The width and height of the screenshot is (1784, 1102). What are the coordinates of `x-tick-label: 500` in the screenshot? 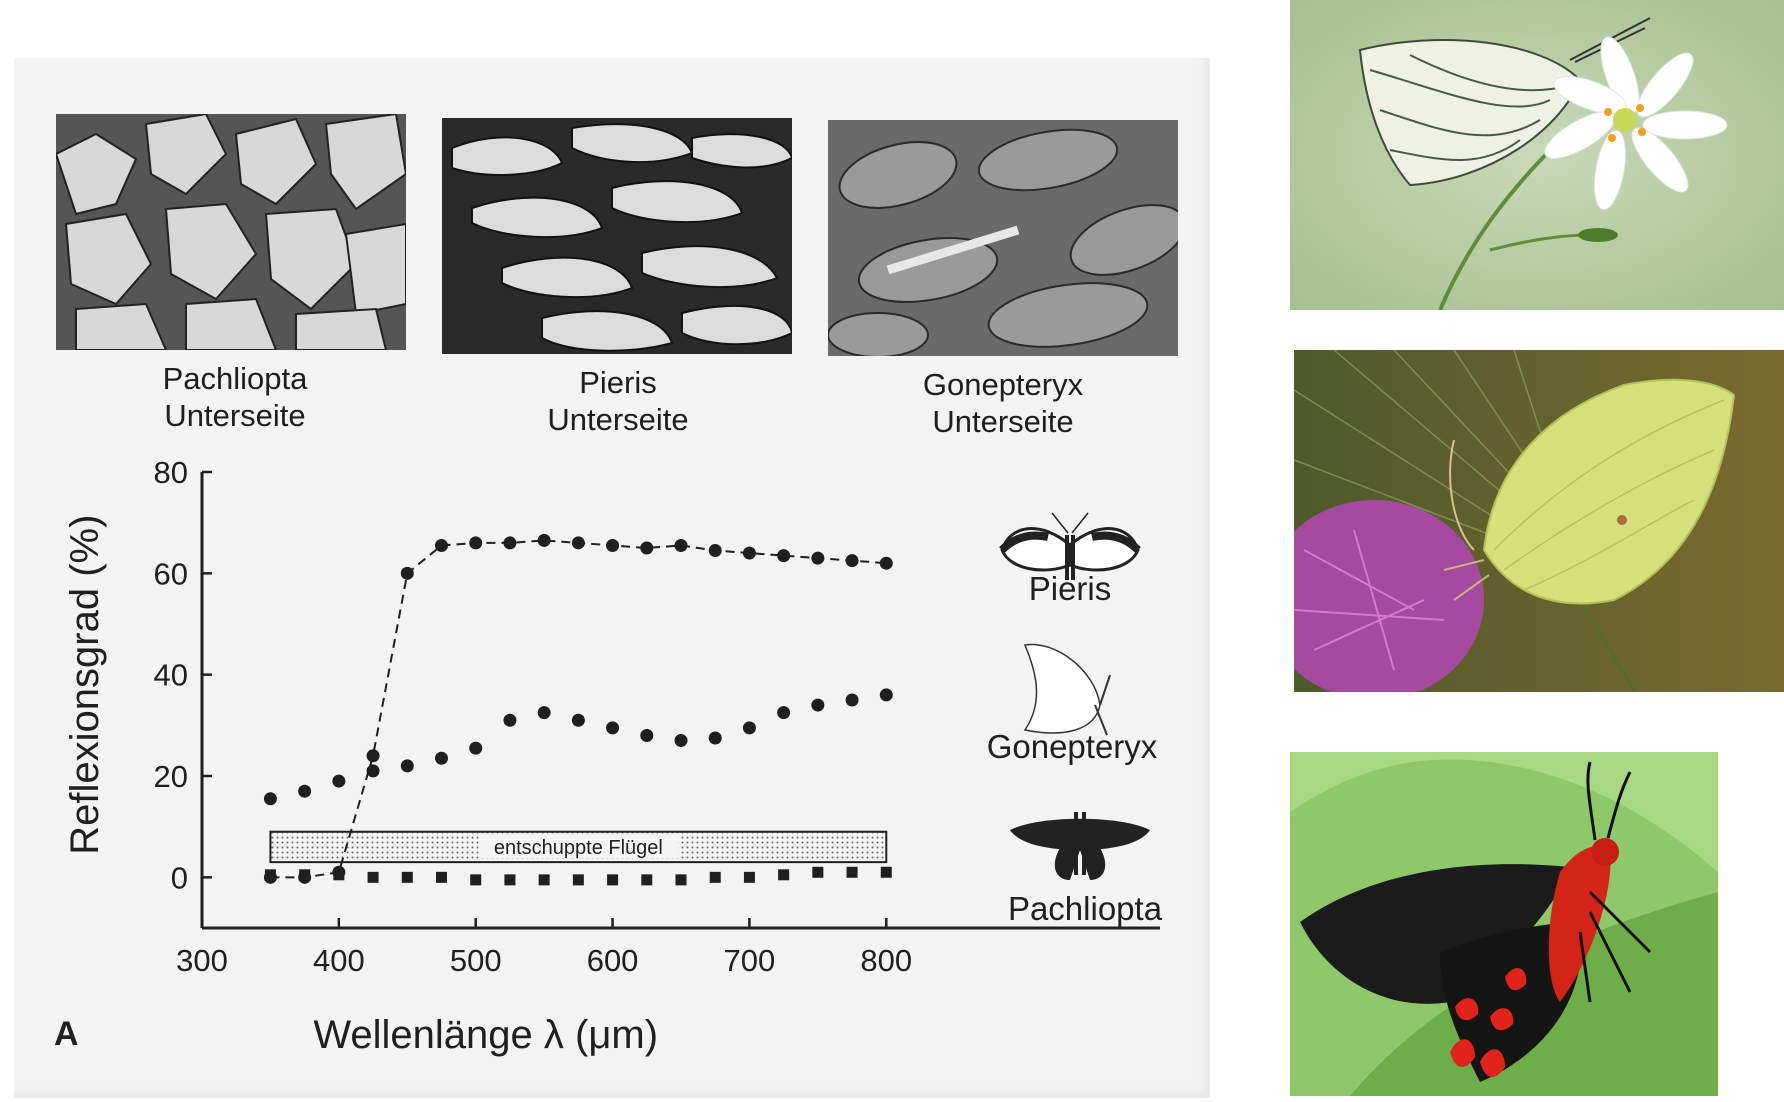 It's located at (476, 960).